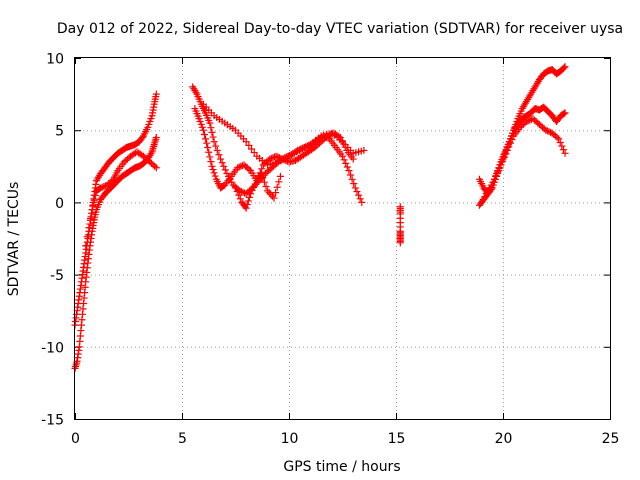 The height and width of the screenshot is (480, 640). I want to click on x-tick-label: 0, so click(75, 439).